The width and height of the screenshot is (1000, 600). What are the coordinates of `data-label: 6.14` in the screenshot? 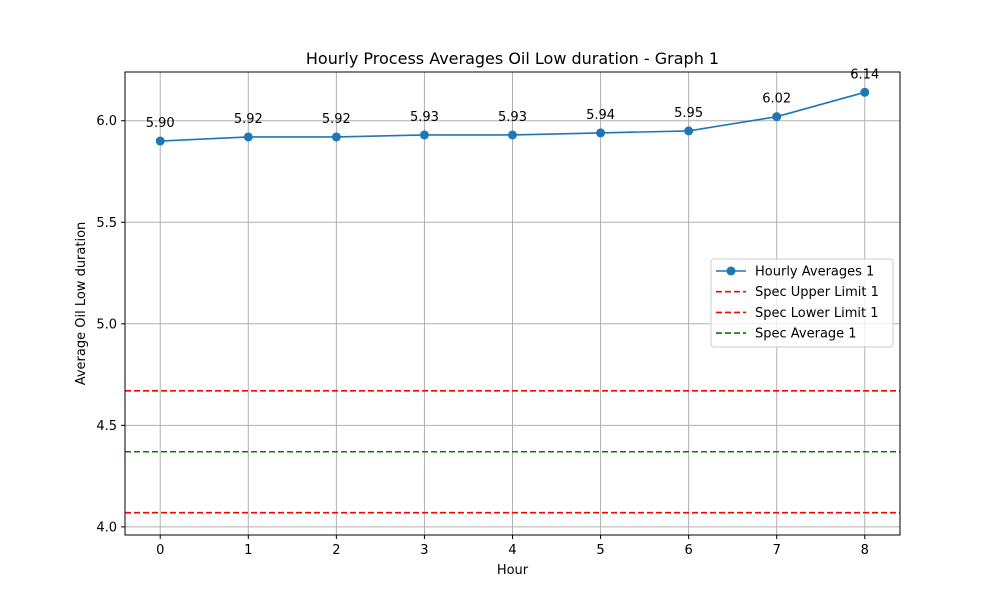 It's located at (864, 74).